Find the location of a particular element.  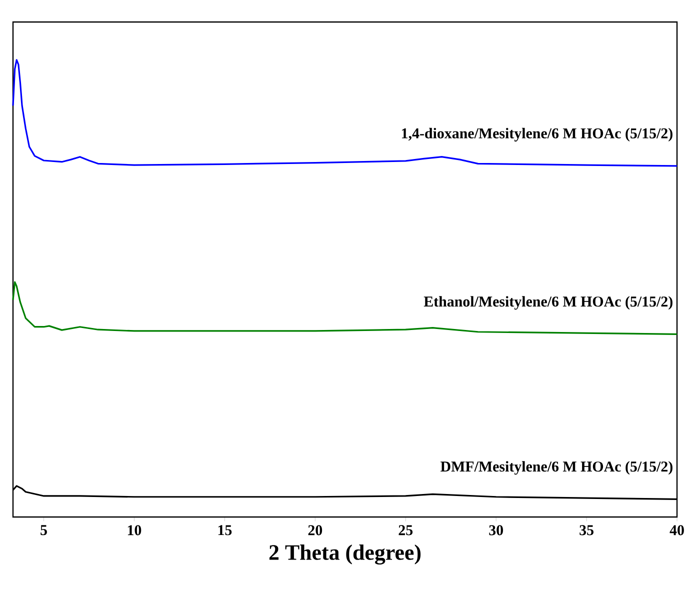

x-tick-label: 5 is located at coordinates (43, 530).